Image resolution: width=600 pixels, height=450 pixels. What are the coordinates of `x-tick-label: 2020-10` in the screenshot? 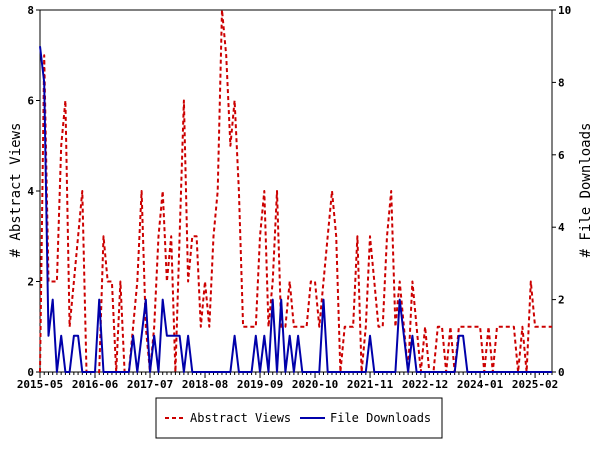 It's located at (315, 384).